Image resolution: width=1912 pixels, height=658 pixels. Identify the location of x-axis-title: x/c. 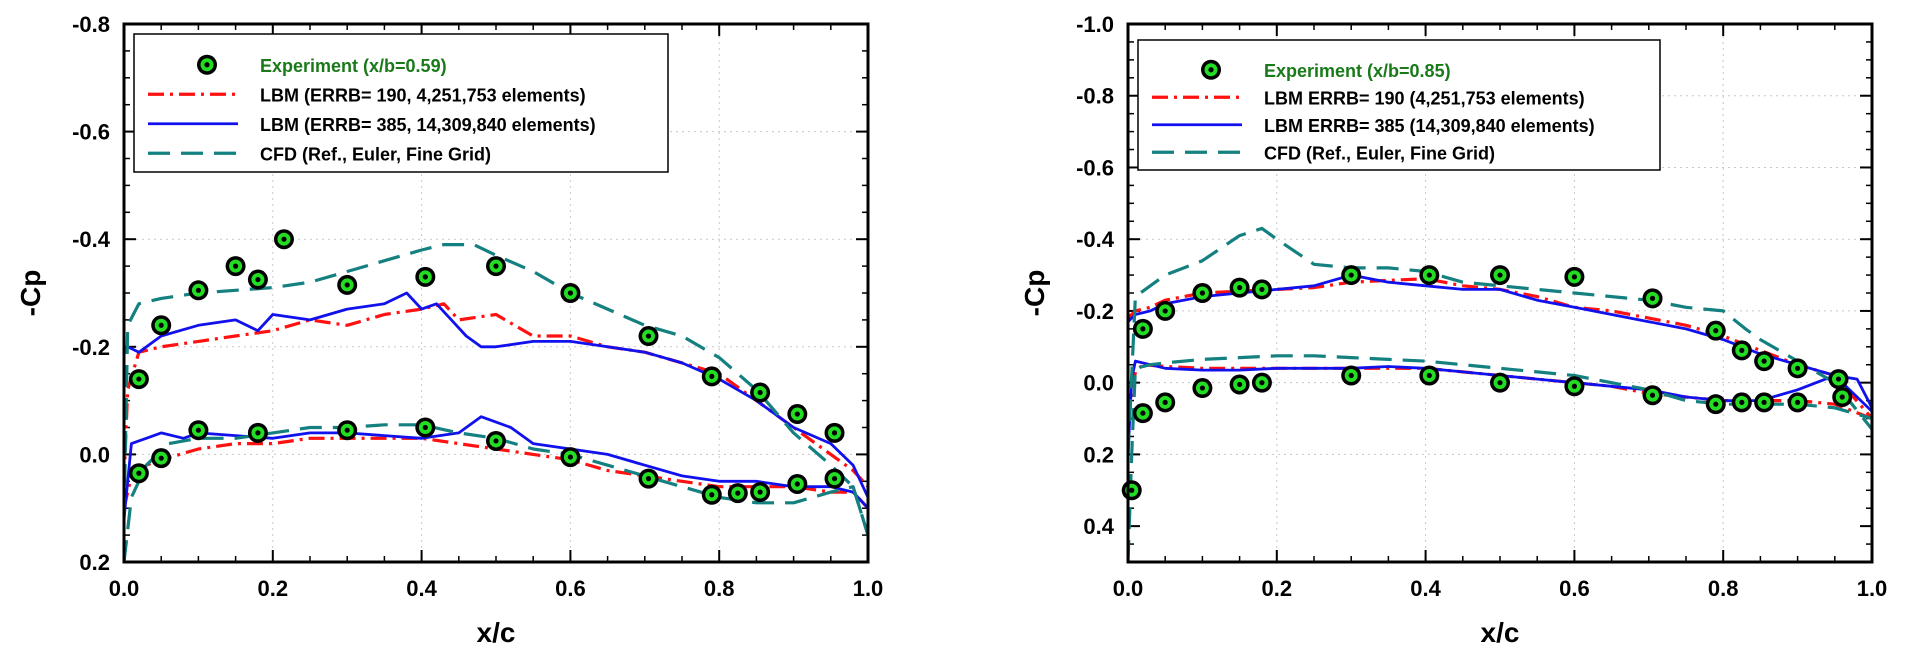
(496, 632).